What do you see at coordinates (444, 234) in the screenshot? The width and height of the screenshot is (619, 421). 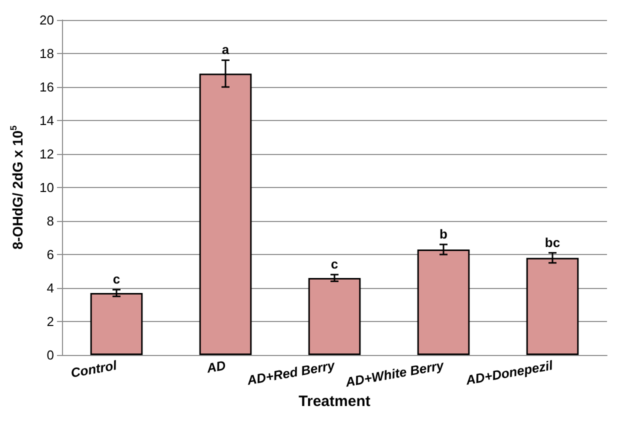 I see `annotation: b` at bounding box center [444, 234].